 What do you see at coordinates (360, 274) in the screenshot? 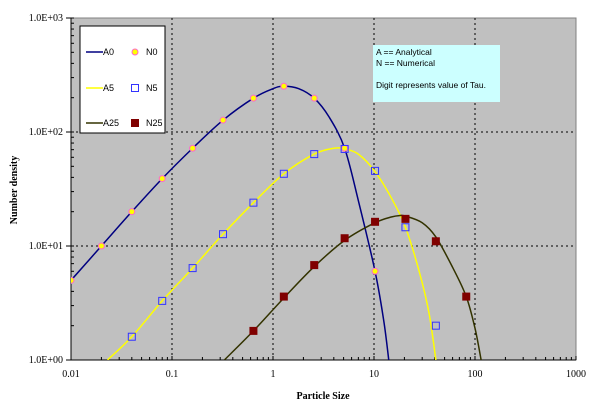
I see `series-markers-n25` at bounding box center [360, 274].